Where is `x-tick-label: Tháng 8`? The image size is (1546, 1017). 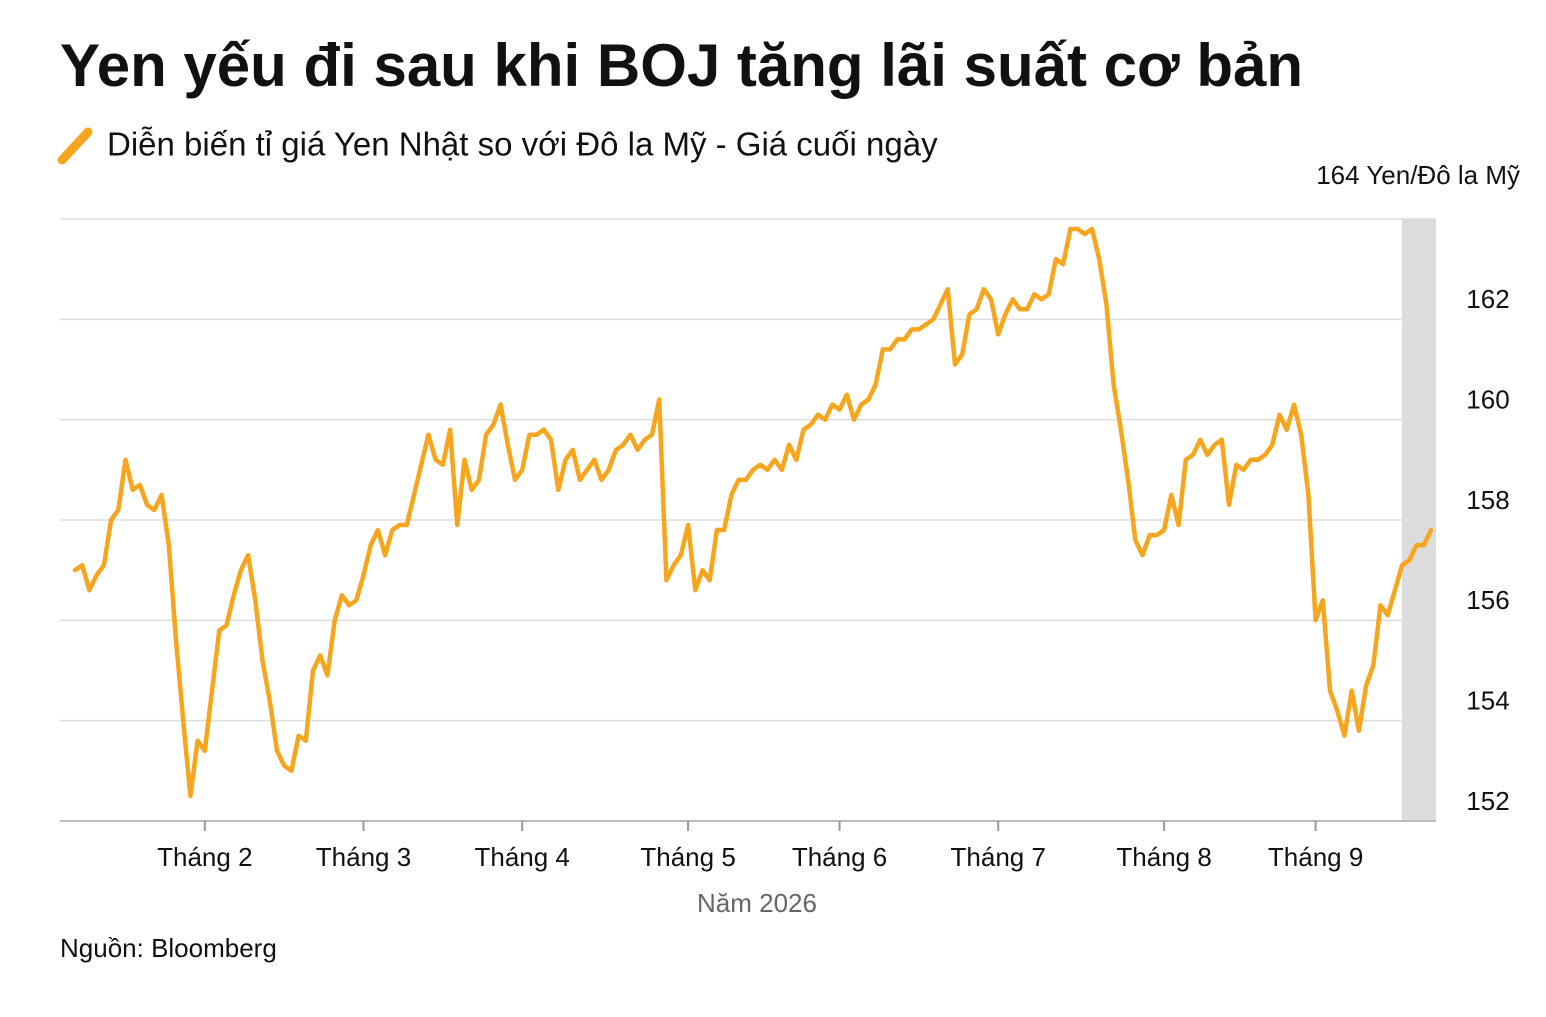 x-tick-label: Tháng 8 is located at coordinates (1163, 857).